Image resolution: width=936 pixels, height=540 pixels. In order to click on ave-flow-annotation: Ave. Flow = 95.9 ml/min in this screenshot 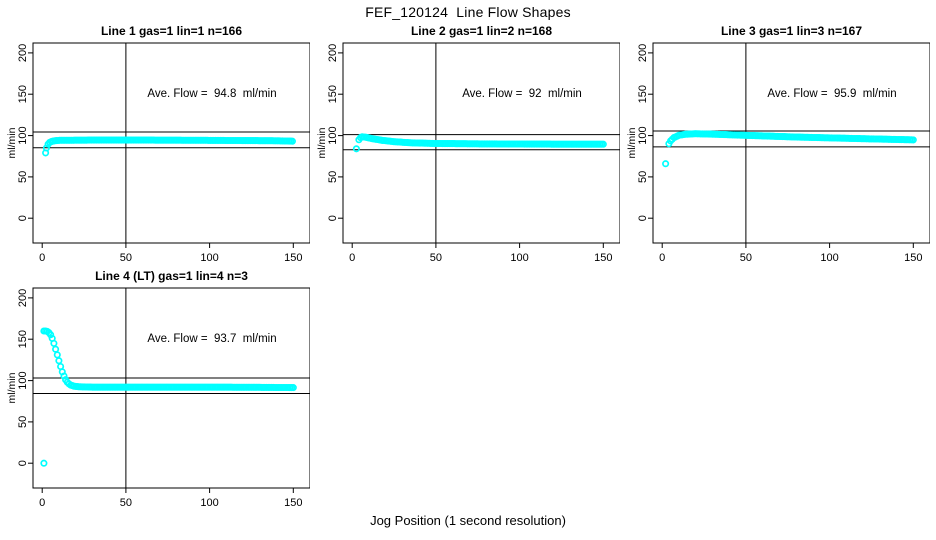, I will do `click(832, 94)`.